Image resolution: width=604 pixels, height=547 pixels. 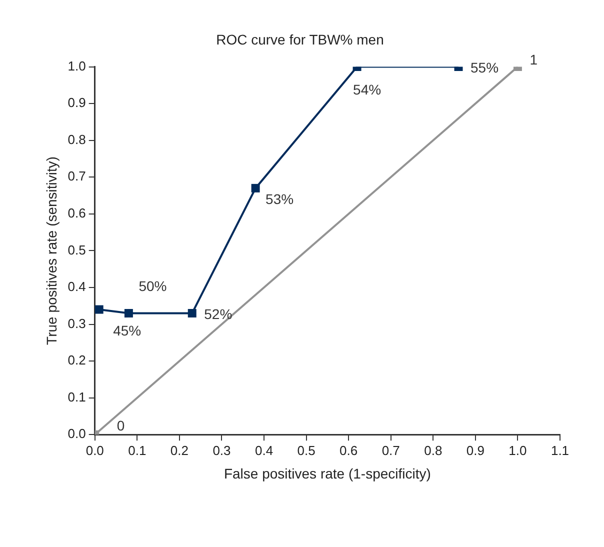 What do you see at coordinates (367, 90) in the screenshot?
I see `annotation: 54%` at bounding box center [367, 90].